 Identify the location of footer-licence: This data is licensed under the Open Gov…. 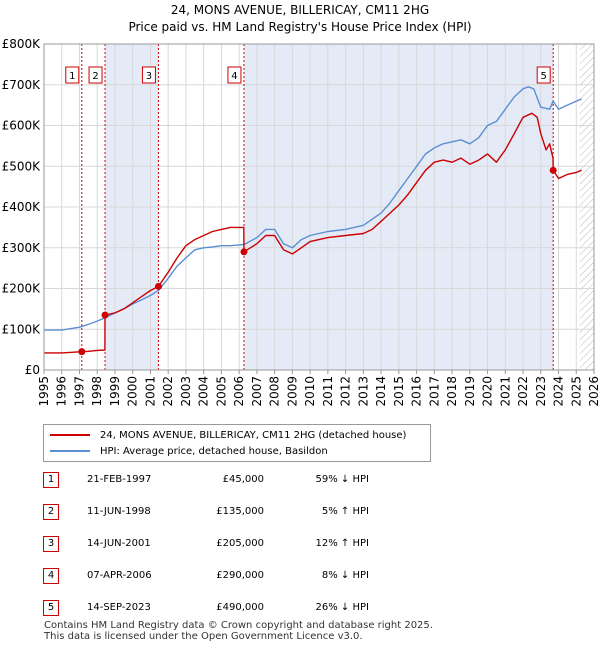
(203, 636).